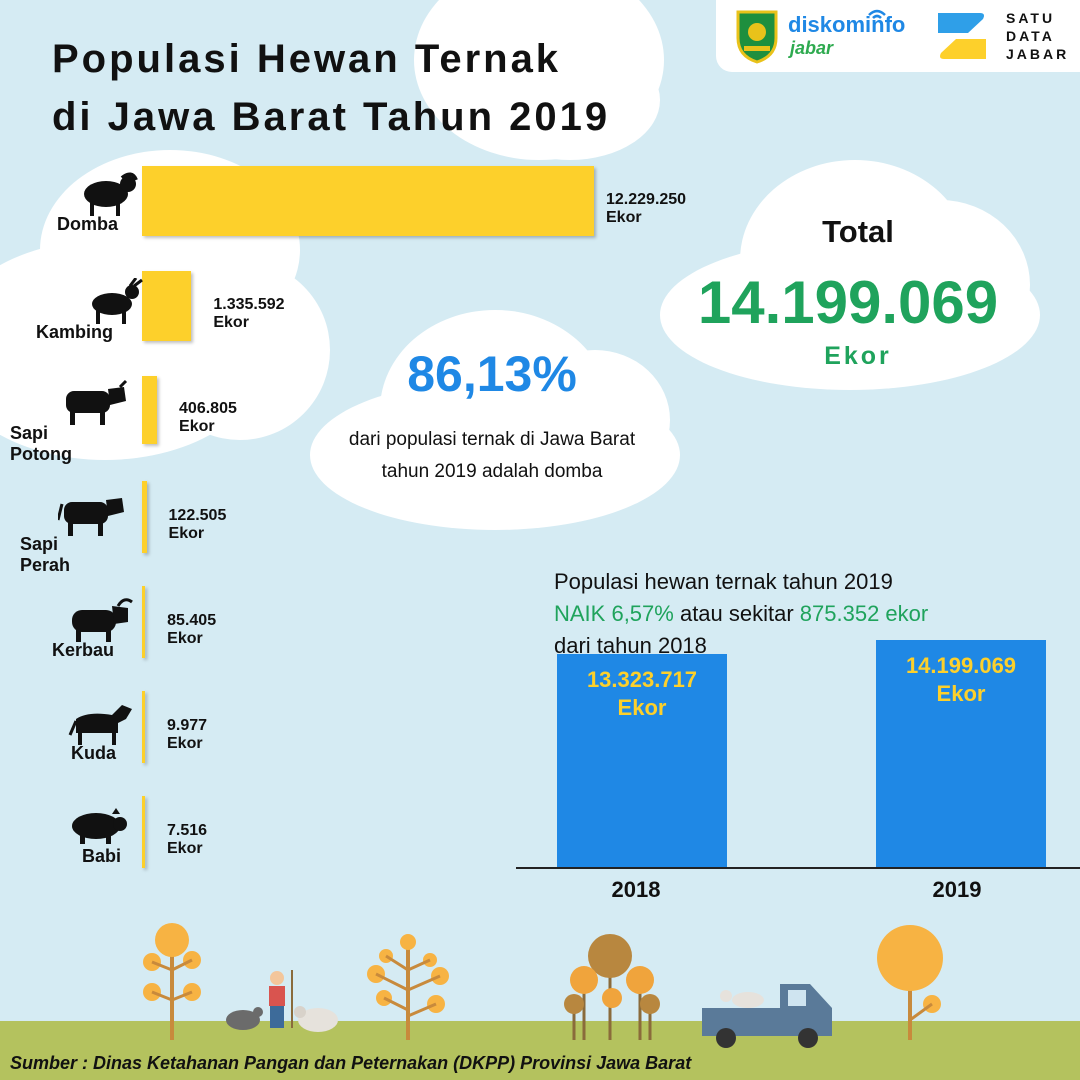 The height and width of the screenshot is (1080, 1080). I want to click on satu-data-logo-icon, so click(962, 36).